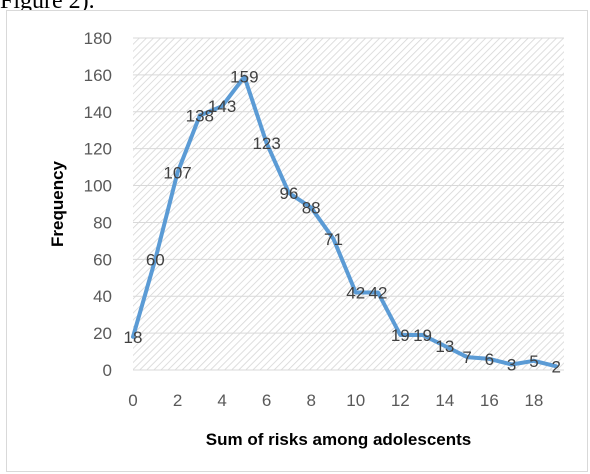 Image resolution: width=590 pixels, height=474 pixels. I want to click on x-tick-label: 4, so click(221, 400).